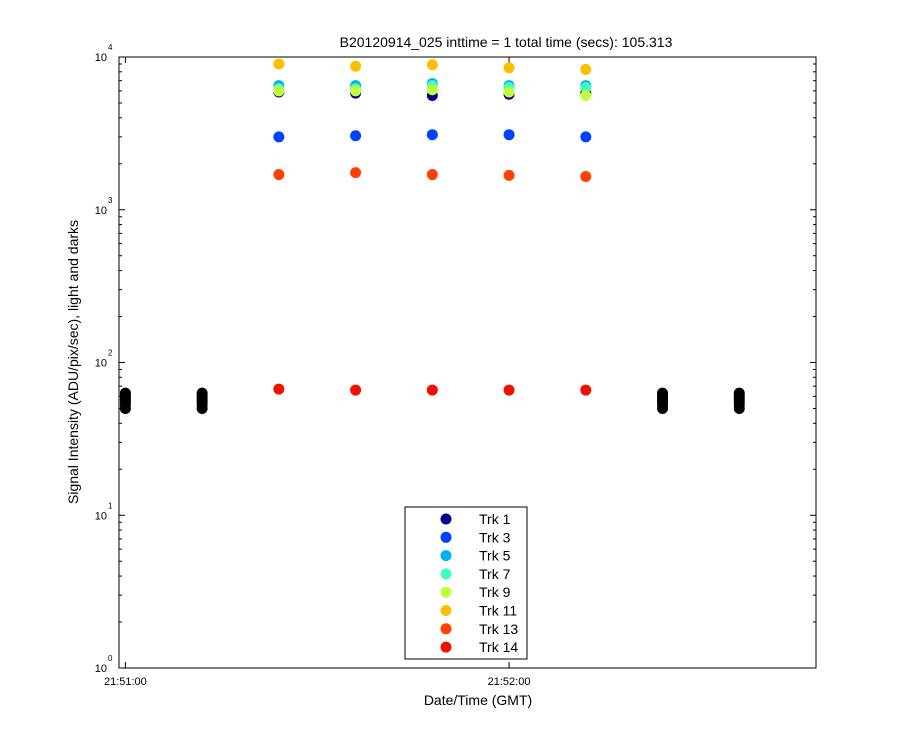  I want to click on legend-label: Trk 3, so click(495, 537).